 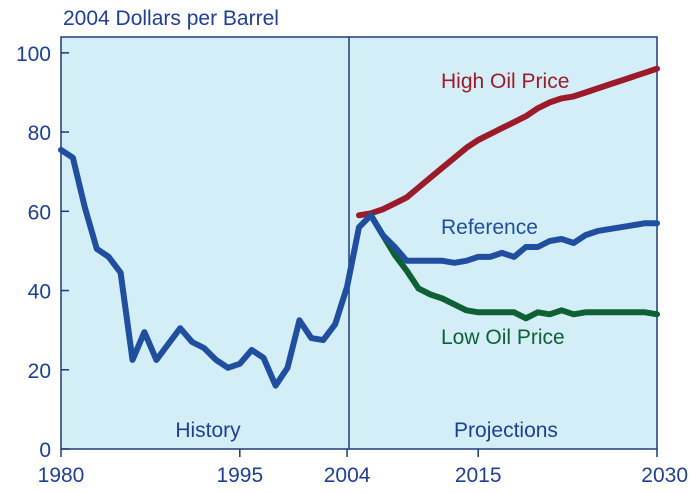 I want to click on y-tick-label: 0, so click(x=45, y=450).